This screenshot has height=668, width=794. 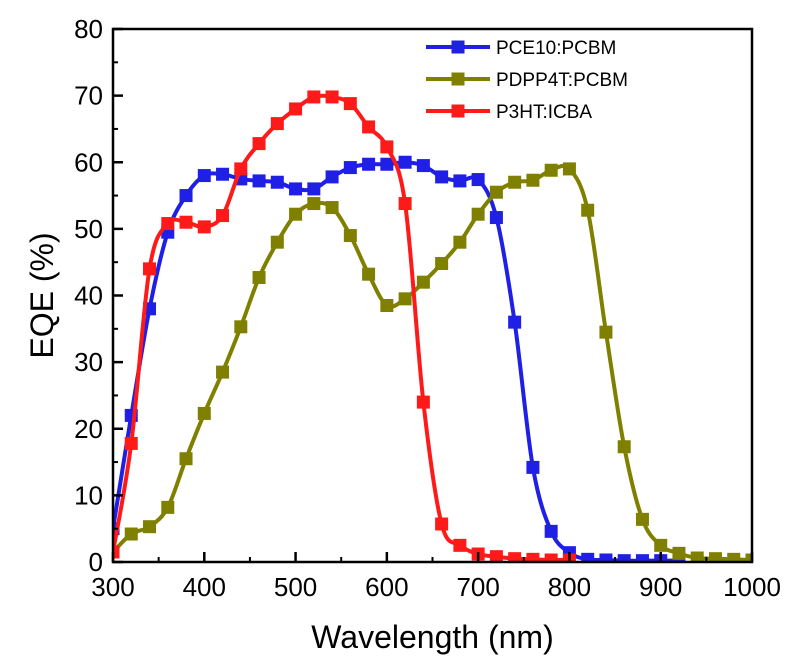 What do you see at coordinates (556, 48) in the screenshot?
I see `legend-label: PCE10:PCBM` at bounding box center [556, 48].